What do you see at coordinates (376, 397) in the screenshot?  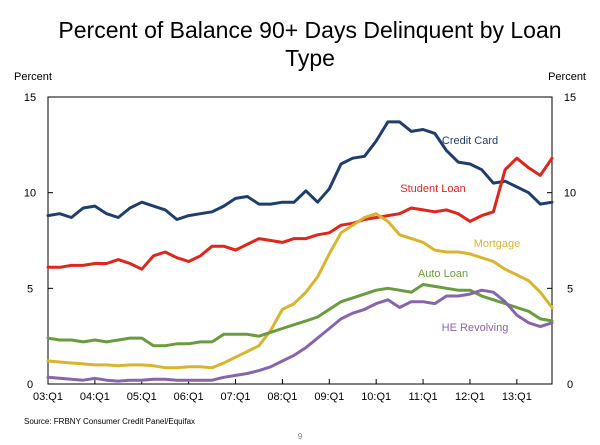 I see `x-tick-label: 10:Q1` at bounding box center [376, 397].